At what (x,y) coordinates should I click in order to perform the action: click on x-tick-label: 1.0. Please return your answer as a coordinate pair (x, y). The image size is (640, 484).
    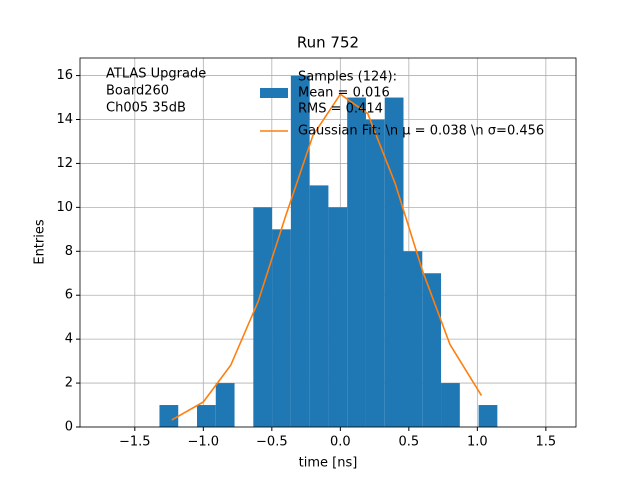
    Looking at the image, I should click on (477, 442).